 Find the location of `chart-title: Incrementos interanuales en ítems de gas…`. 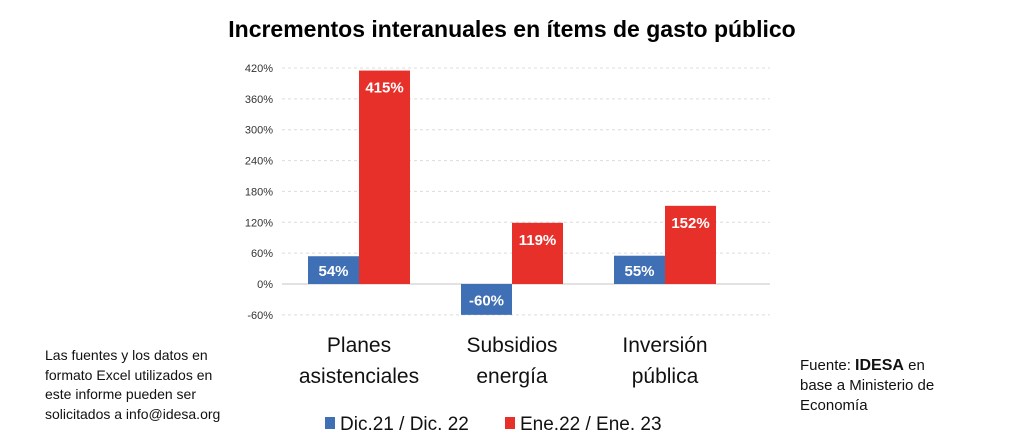

chart-title: Incrementos interanuales en ítems de gas… is located at coordinates (512, 29).